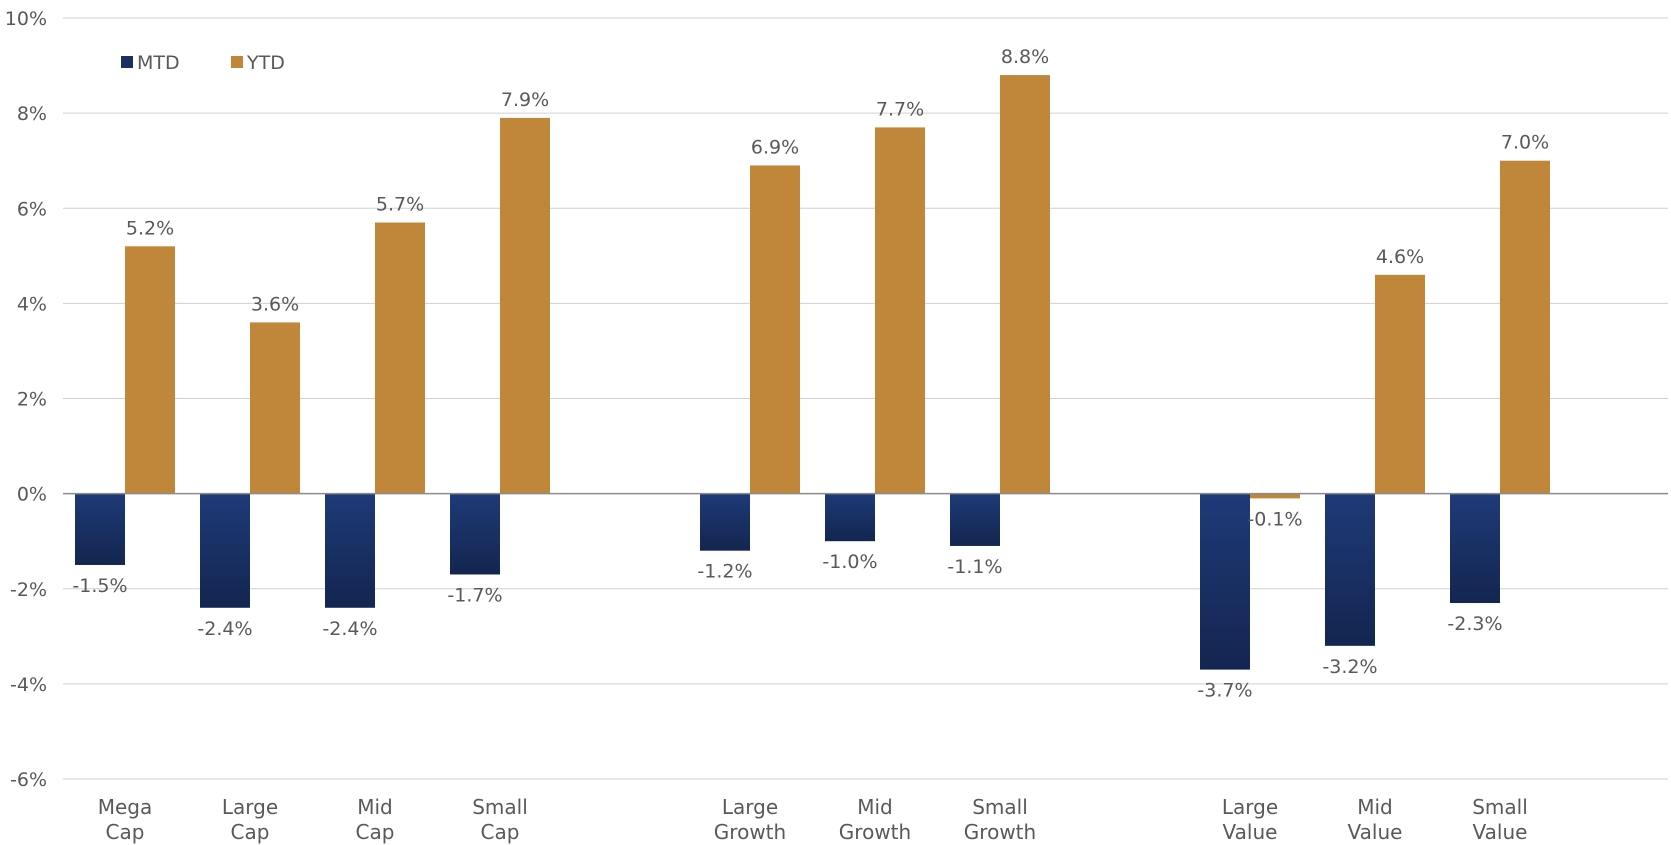  I want to click on category-label: Large Cap, so click(250, 819).